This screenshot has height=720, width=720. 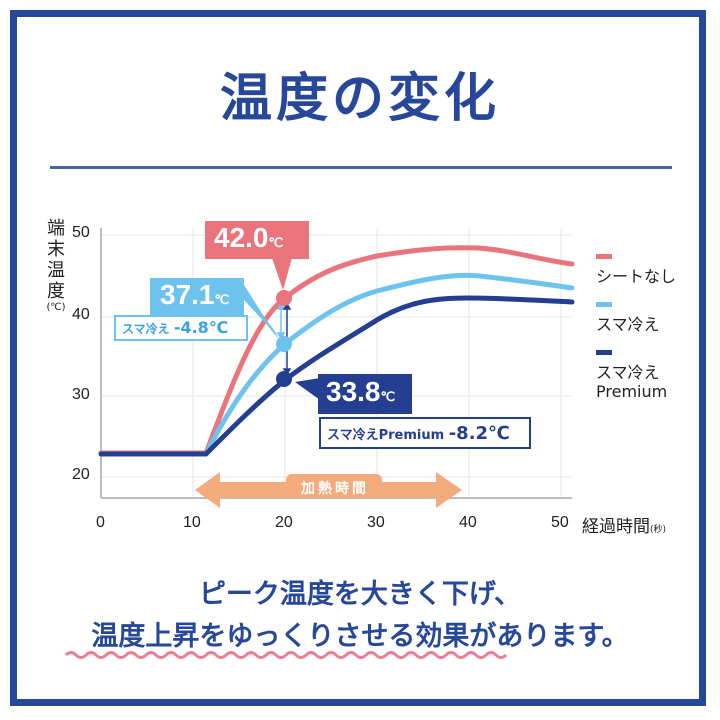 I want to click on callout-premium-diff: スマ冷えPremium -8.2℃, so click(x=425, y=433).